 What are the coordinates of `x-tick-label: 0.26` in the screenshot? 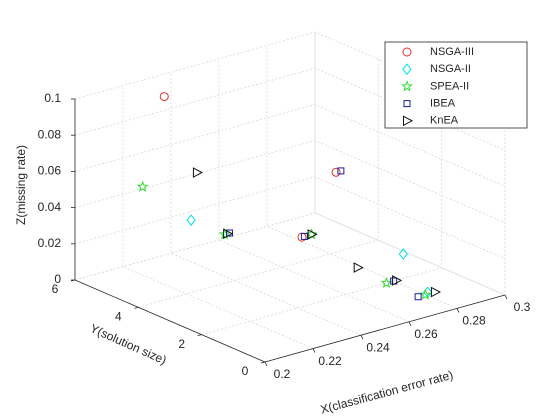 It's located at (426, 334).